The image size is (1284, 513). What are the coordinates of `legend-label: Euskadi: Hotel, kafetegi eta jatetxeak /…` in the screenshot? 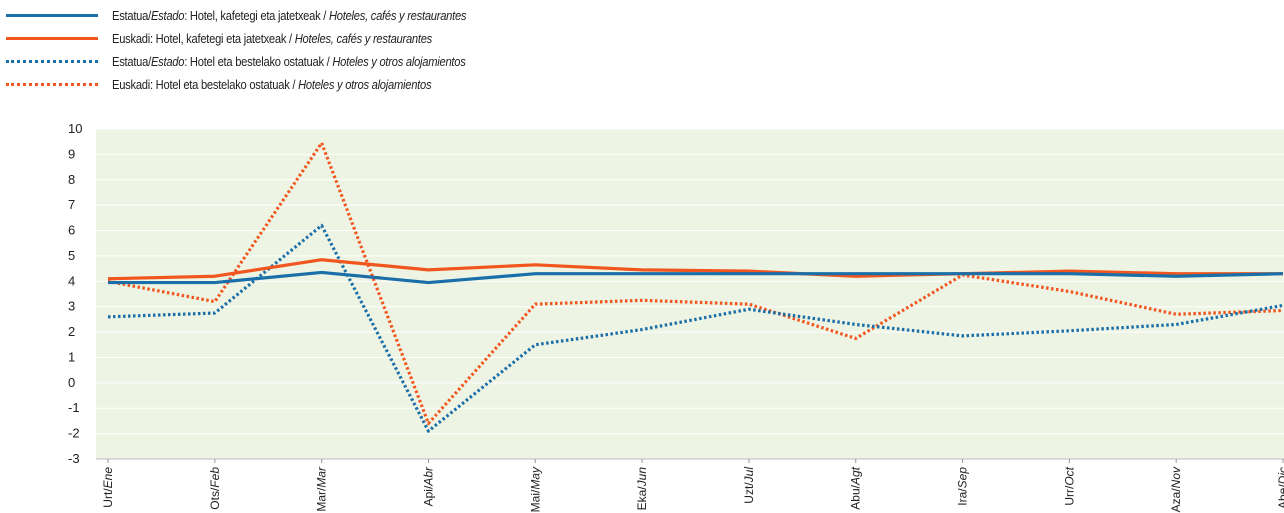 It's located at (272, 38).